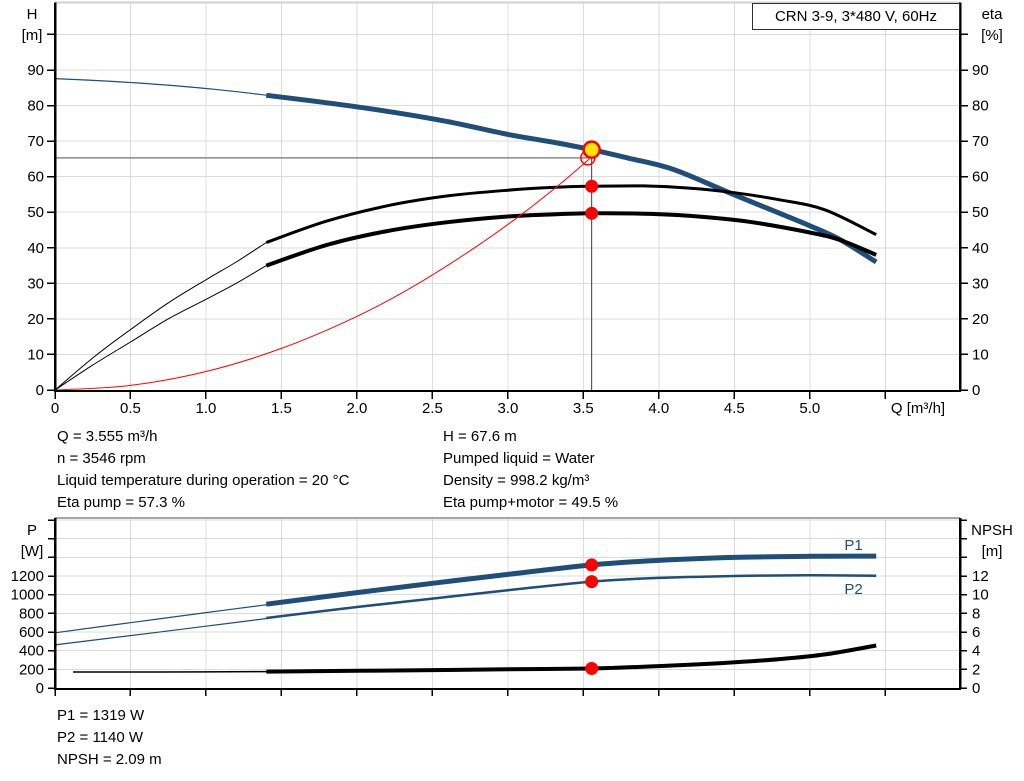 Image resolution: width=1024 pixels, height=781 pixels. Describe the element at coordinates (918, 408) in the screenshot. I see `x-axis-label: Q [m³/h]` at that location.